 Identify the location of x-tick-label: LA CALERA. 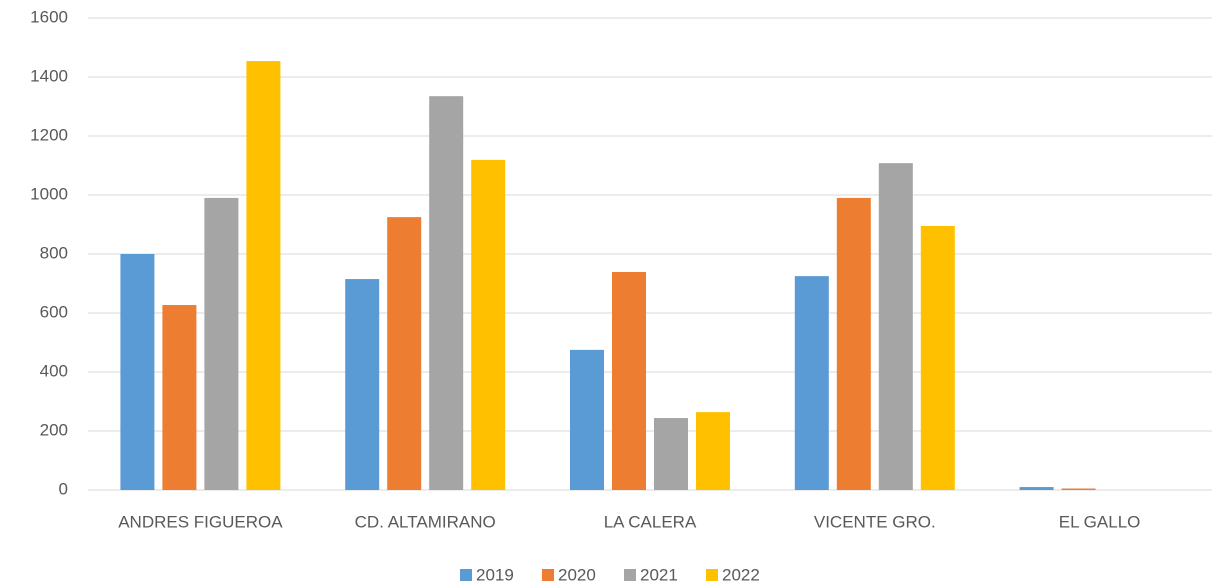
(650, 521).